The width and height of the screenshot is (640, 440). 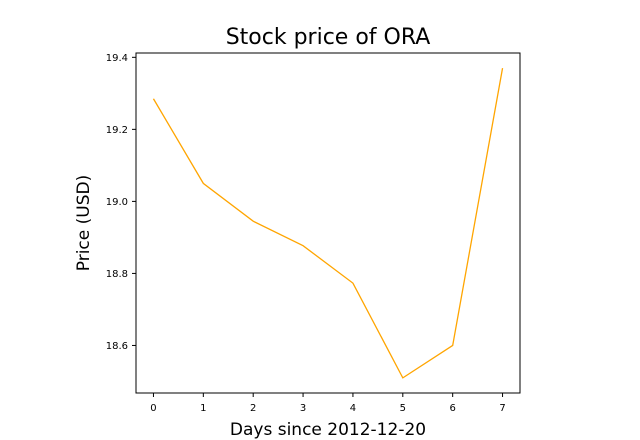 What do you see at coordinates (117, 130) in the screenshot?
I see `y-tick-label: 19.2` at bounding box center [117, 130].